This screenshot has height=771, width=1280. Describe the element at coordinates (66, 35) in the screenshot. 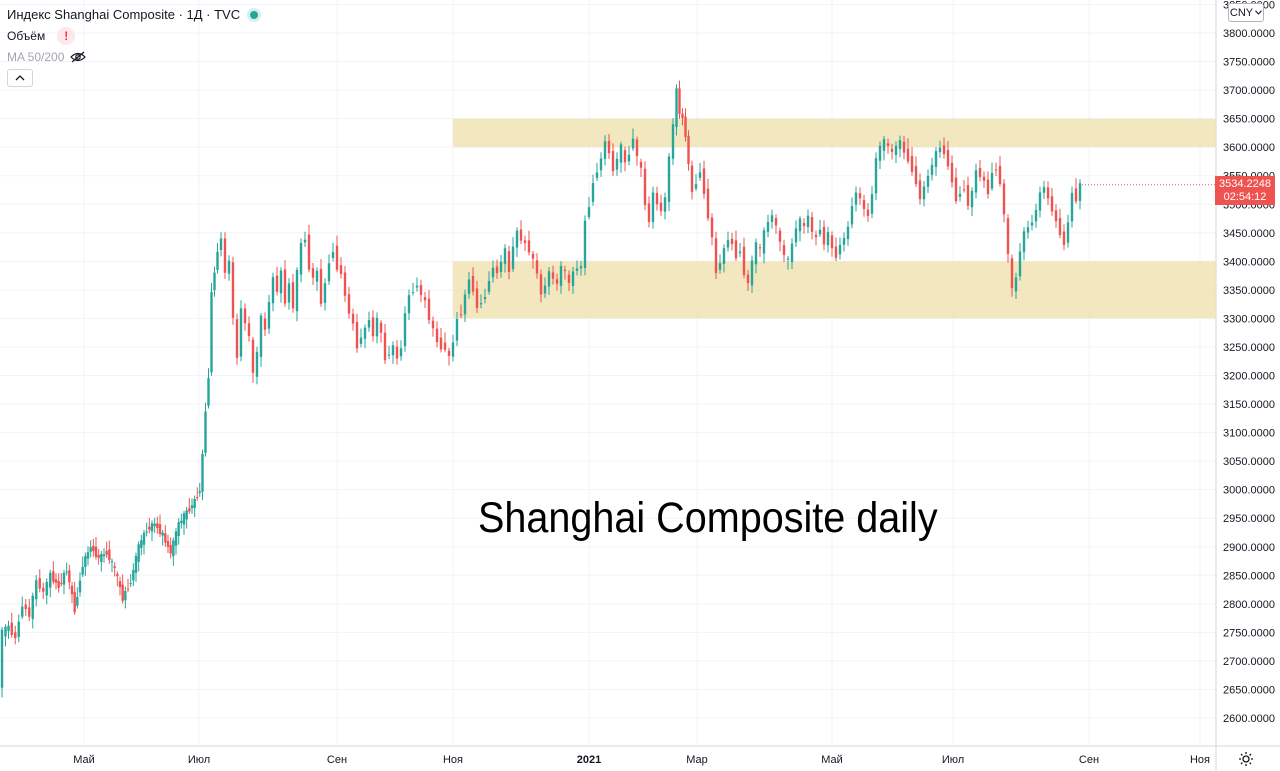

I see `volume-warning-icon: !` at that location.